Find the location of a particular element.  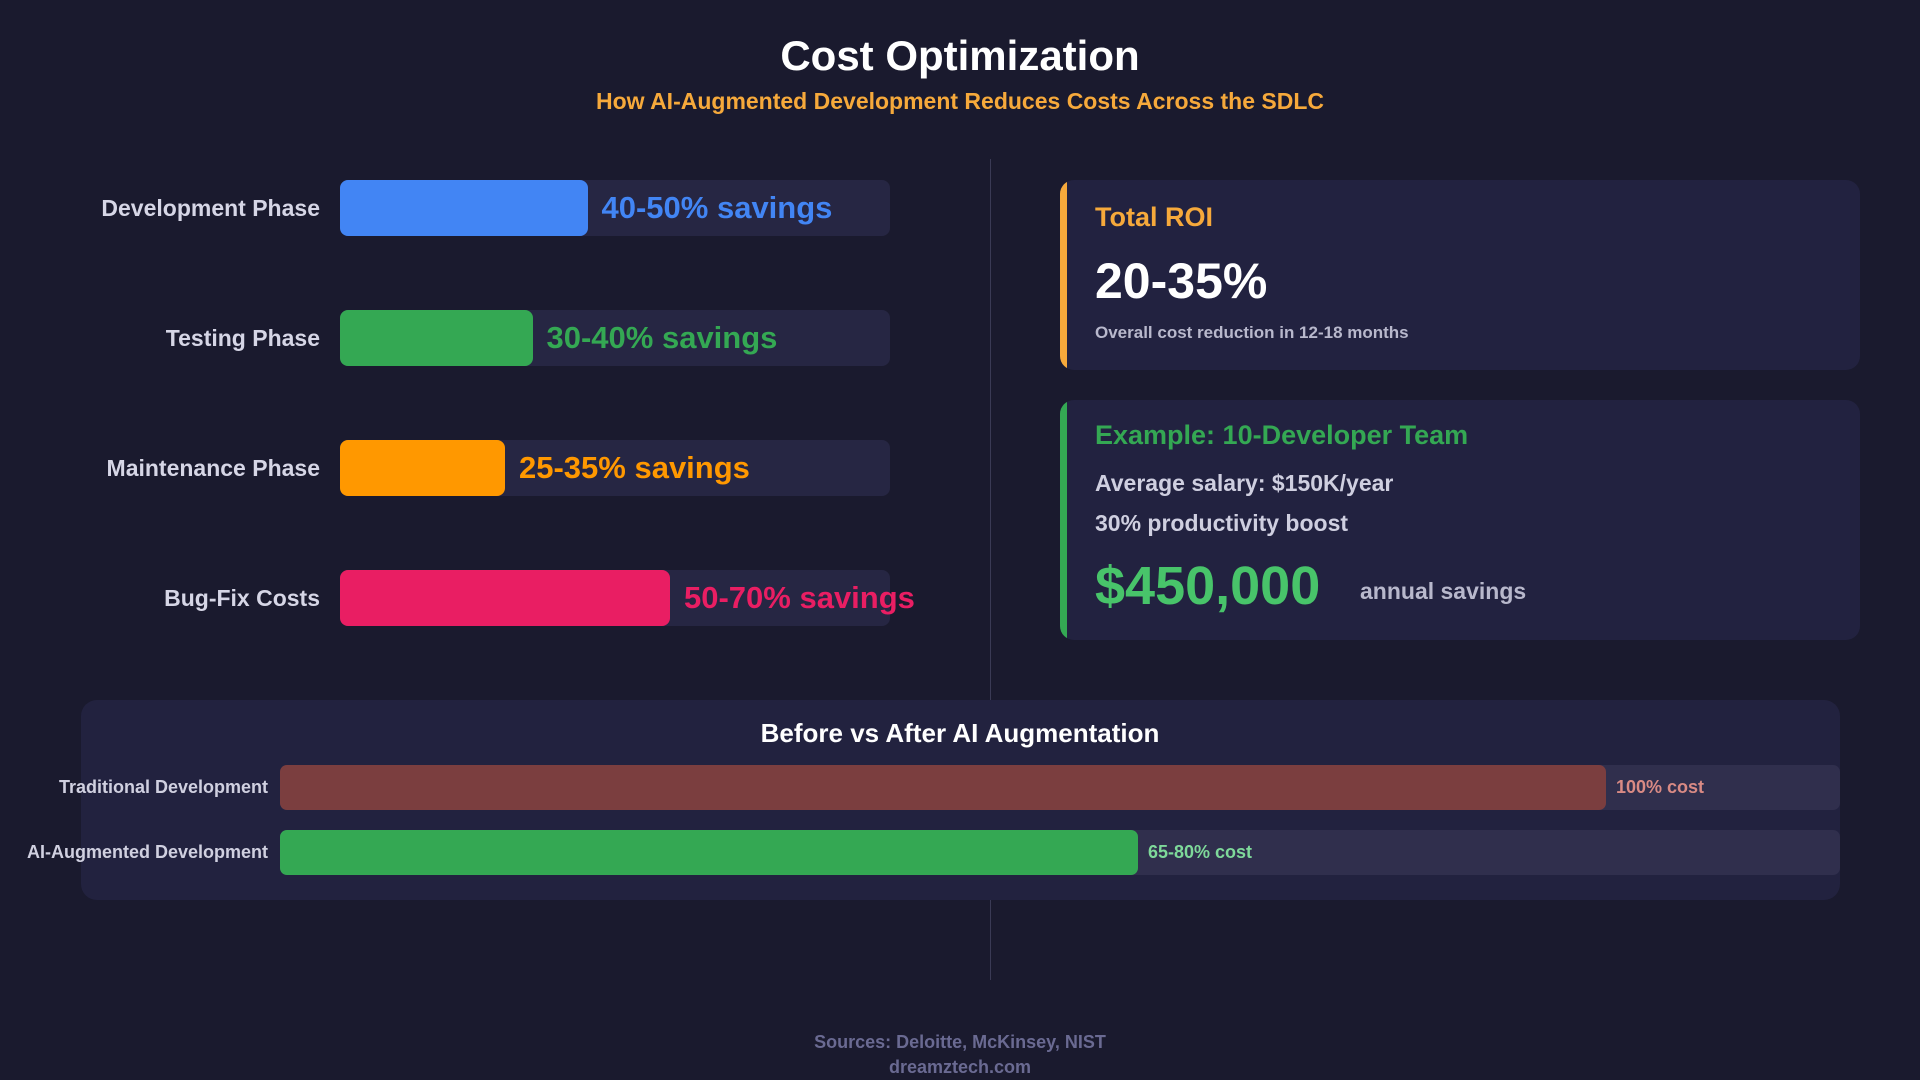

comparison-value-label: 100% cost is located at coordinates (1660, 787).